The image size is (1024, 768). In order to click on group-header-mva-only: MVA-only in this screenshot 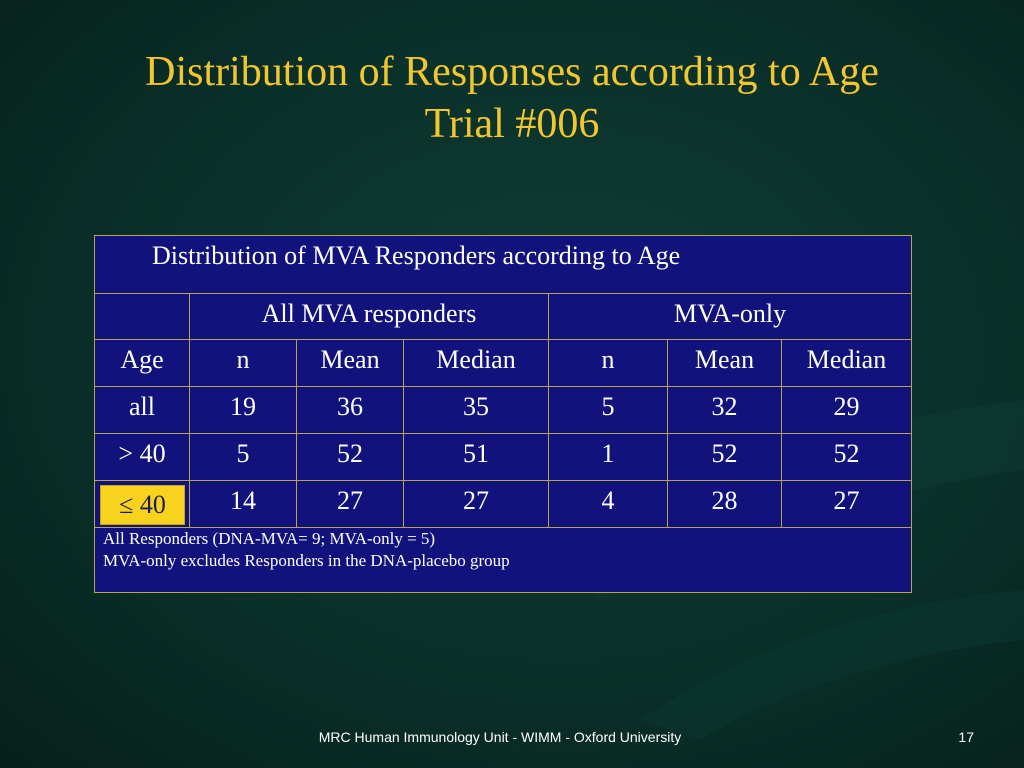, I will do `click(730, 316)`.